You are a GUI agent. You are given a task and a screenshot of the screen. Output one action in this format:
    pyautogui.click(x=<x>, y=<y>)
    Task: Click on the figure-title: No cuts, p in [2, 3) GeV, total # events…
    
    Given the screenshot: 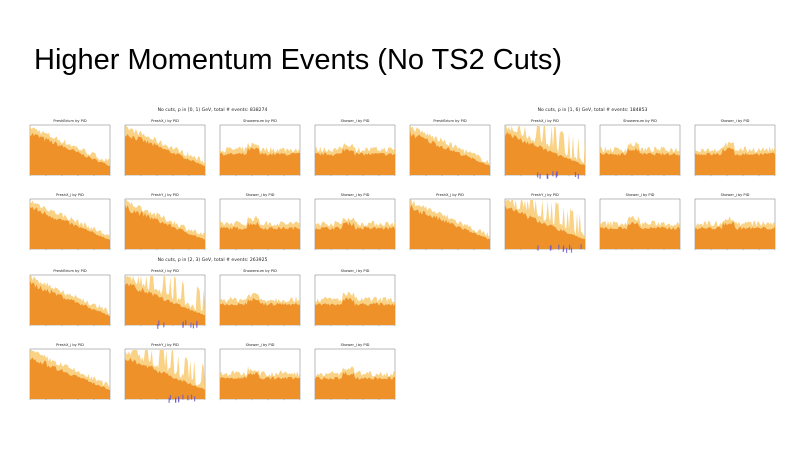 What is the action you would take?
    pyautogui.click(x=213, y=260)
    